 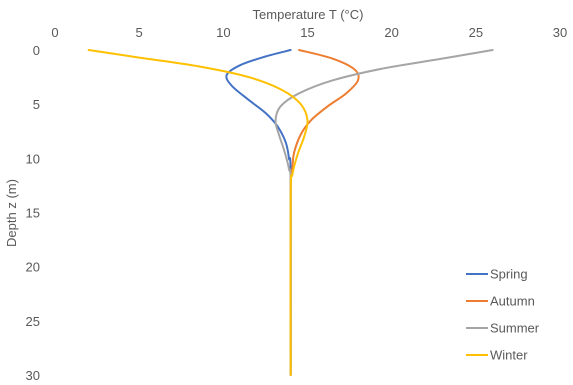 I want to click on x-axis-ticks: 0 5 10 15 20 25 30, so click(x=309, y=32).